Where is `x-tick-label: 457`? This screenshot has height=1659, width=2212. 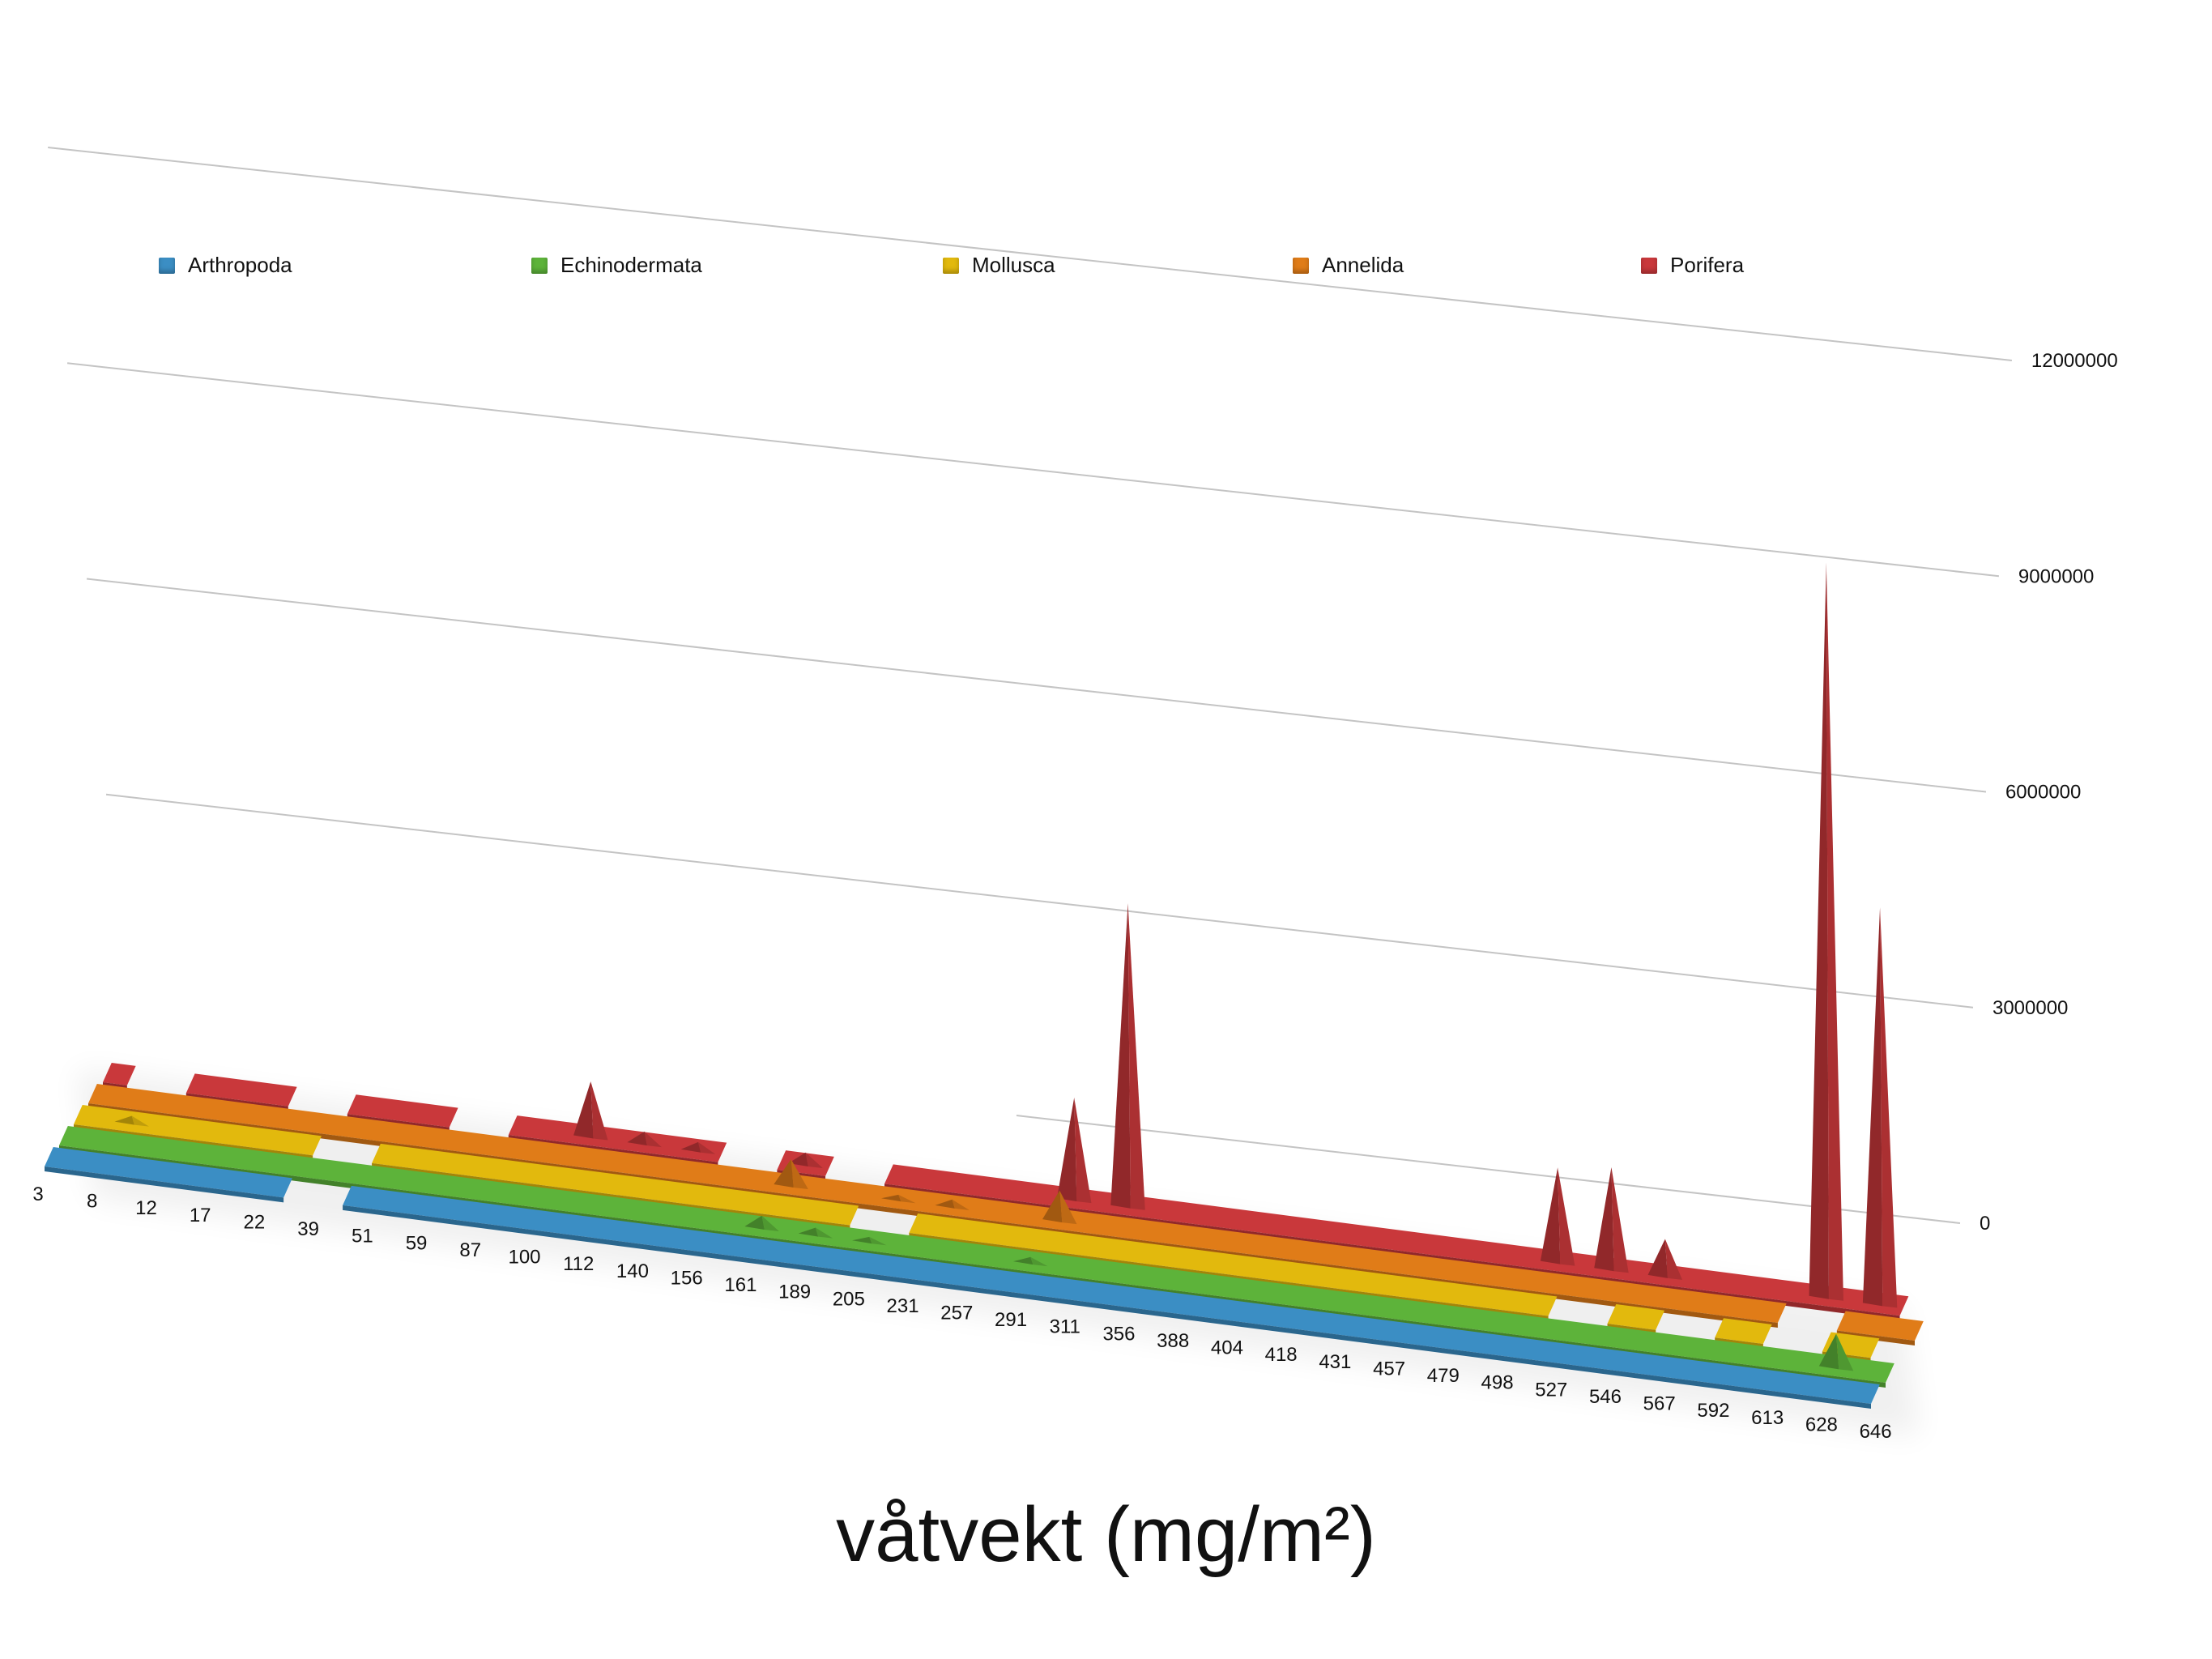 x-tick-label: 457 is located at coordinates (1389, 1369).